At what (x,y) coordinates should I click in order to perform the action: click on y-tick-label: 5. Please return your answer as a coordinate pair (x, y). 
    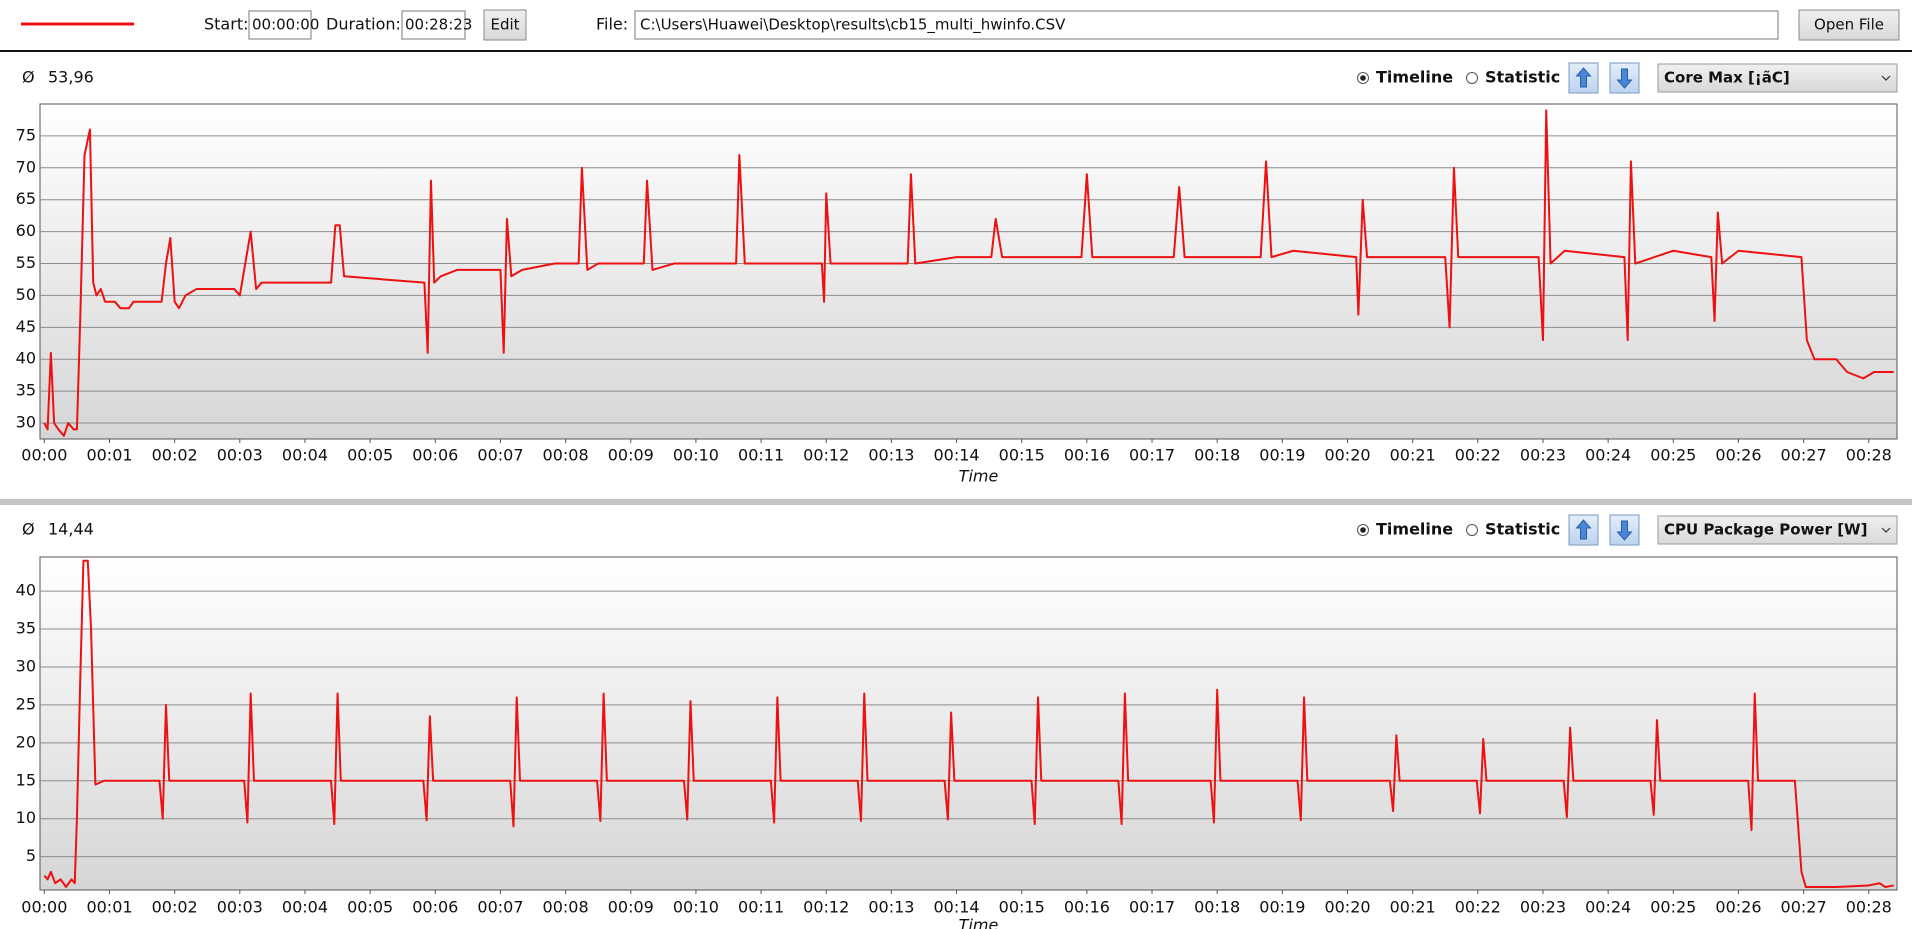
    Looking at the image, I should click on (31, 855).